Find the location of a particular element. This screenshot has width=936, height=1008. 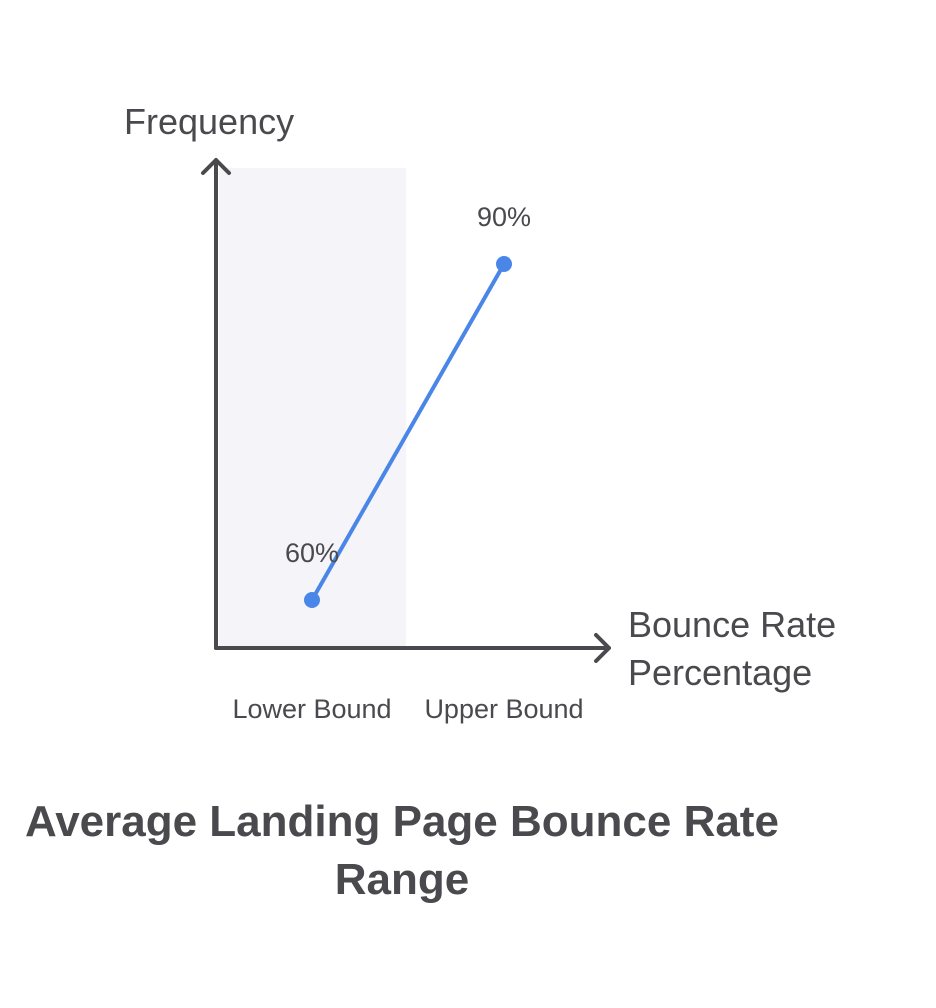

x-axis-title-line-1: Bounce Rate is located at coordinates (732, 624).